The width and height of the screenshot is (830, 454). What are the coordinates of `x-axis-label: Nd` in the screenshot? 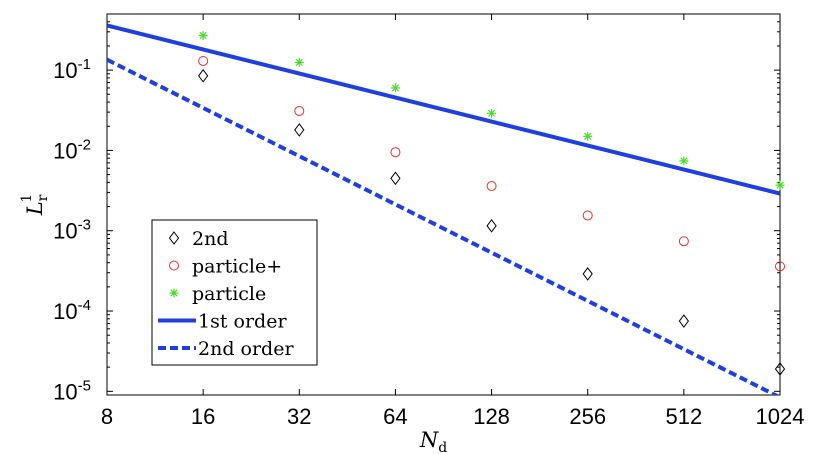 It's located at (433, 441).